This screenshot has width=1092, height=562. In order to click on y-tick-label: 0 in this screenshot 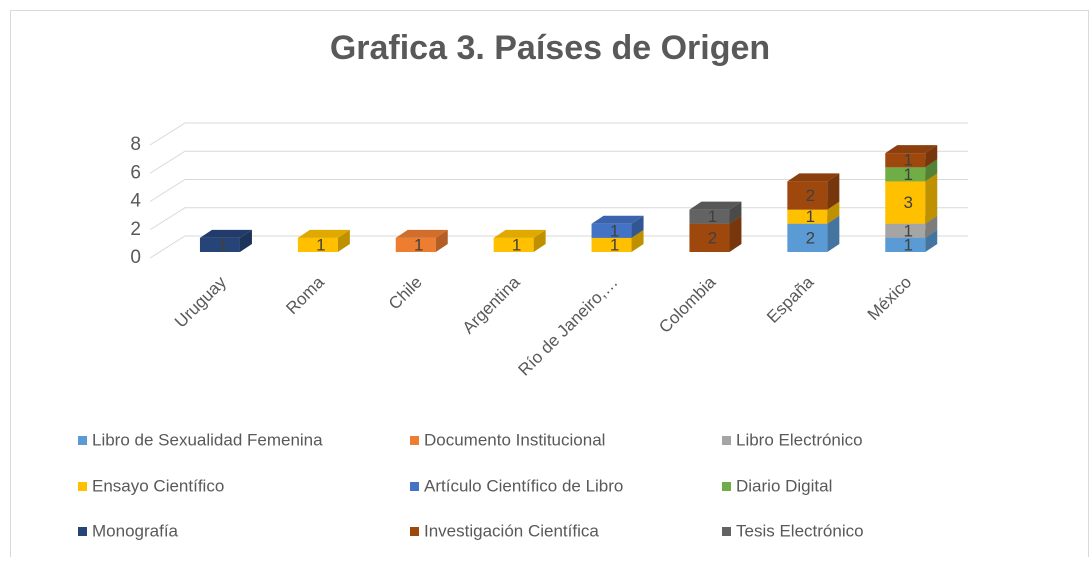, I will do `click(135, 257)`.